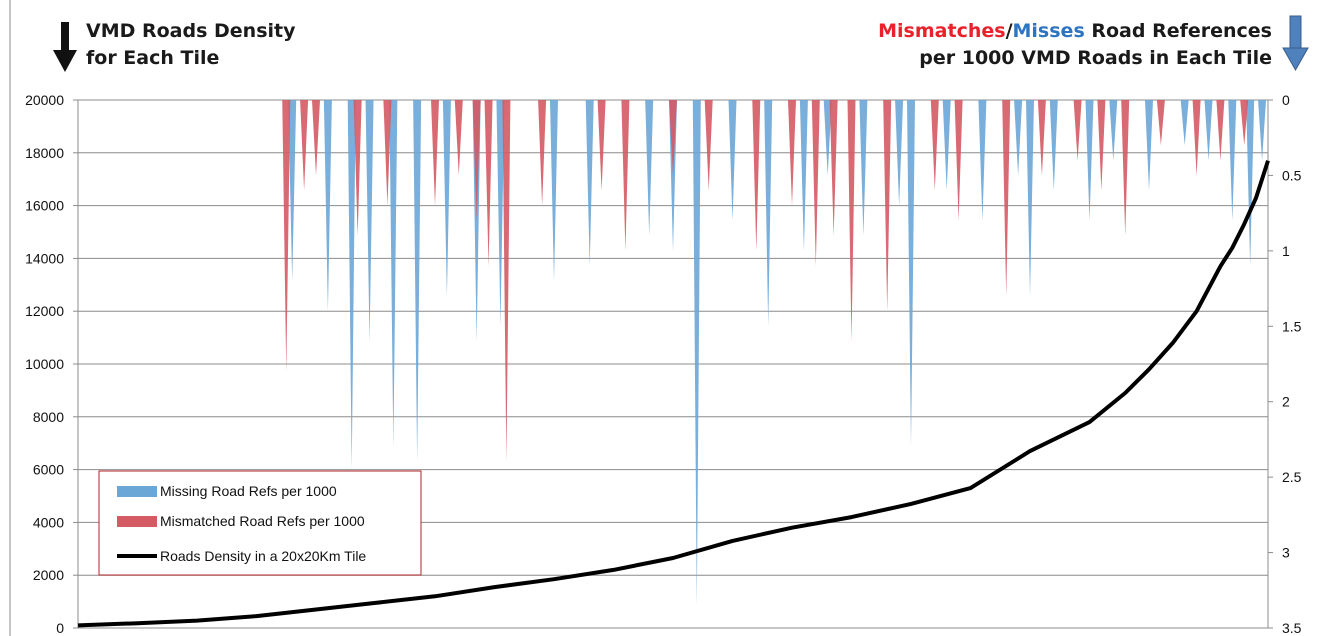  What do you see at coordinates (1295, 43) in the screenshot?
I see `arrow-down-blue-icon` at bounding box center [1295, 43].